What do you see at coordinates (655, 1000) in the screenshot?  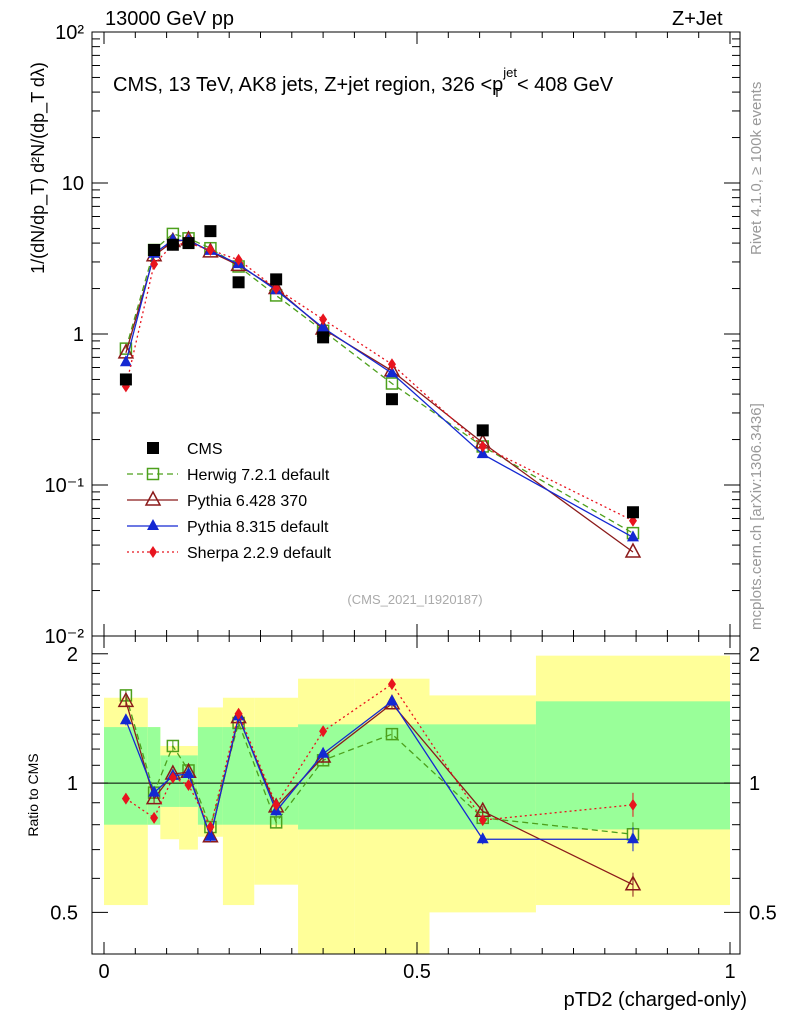 I see `x-axis-label: pTD2 (charged-only)` at bounding box center [655, 1000].